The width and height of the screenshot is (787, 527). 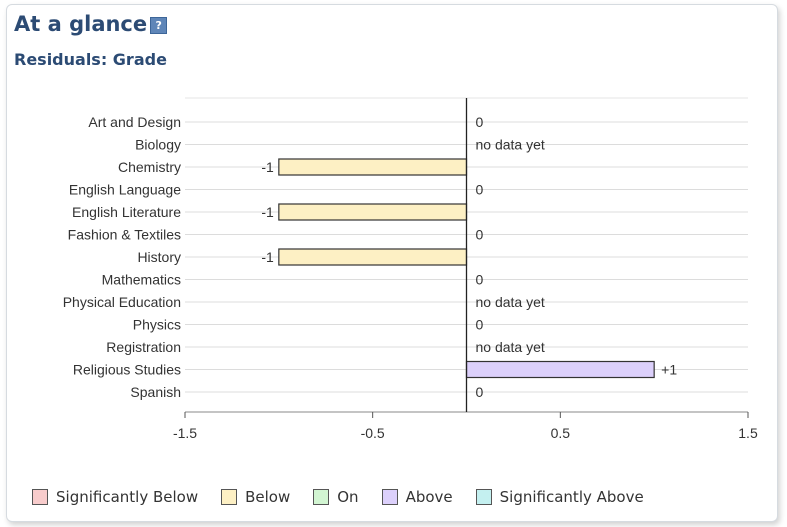 I want to click on category-label: Registration, so click(x=143, y=347).